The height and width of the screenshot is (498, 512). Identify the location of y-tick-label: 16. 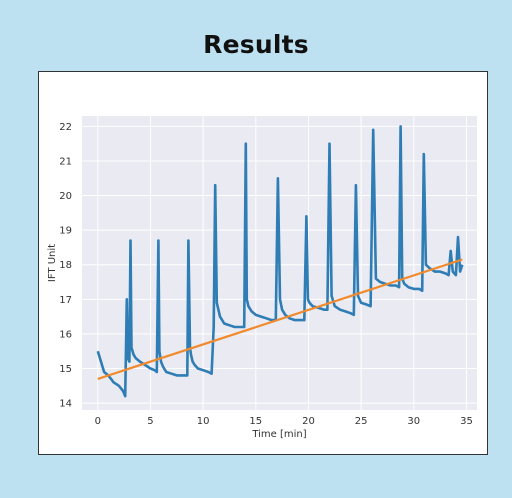
(65, 334).